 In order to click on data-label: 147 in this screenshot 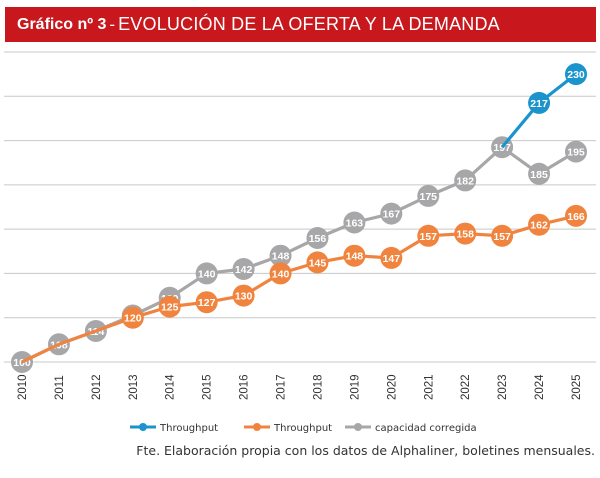, I will do `click(392, 259)`.